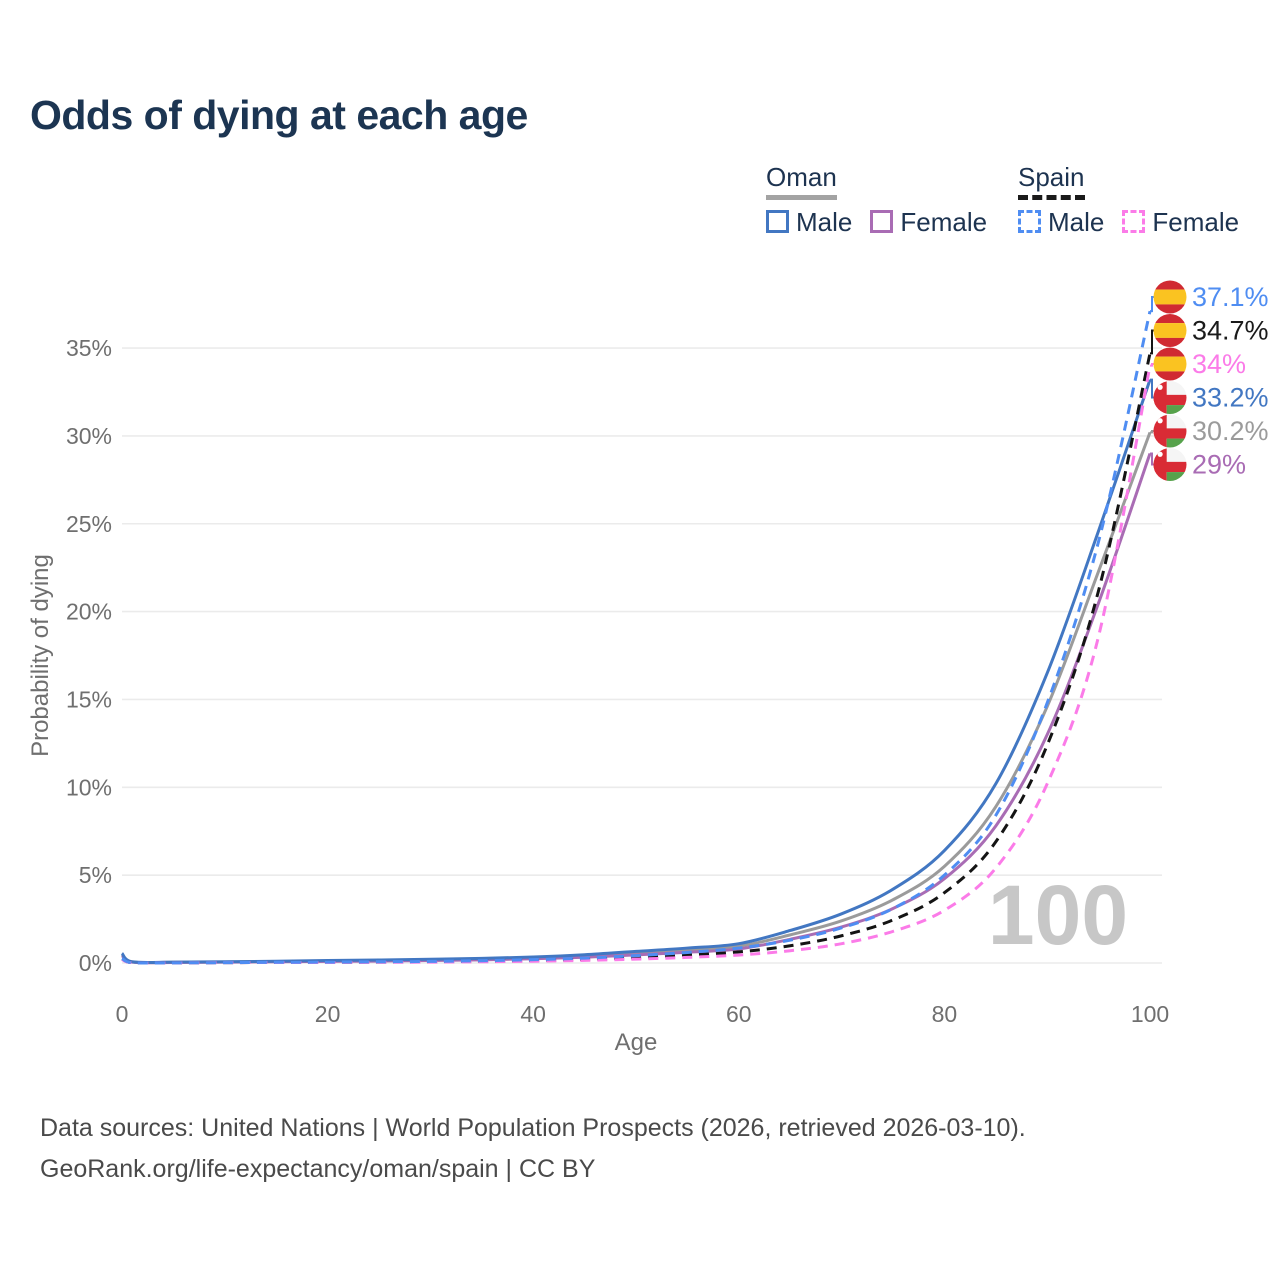  I want to click on y-tick-label: 20%, so click(89, 612).